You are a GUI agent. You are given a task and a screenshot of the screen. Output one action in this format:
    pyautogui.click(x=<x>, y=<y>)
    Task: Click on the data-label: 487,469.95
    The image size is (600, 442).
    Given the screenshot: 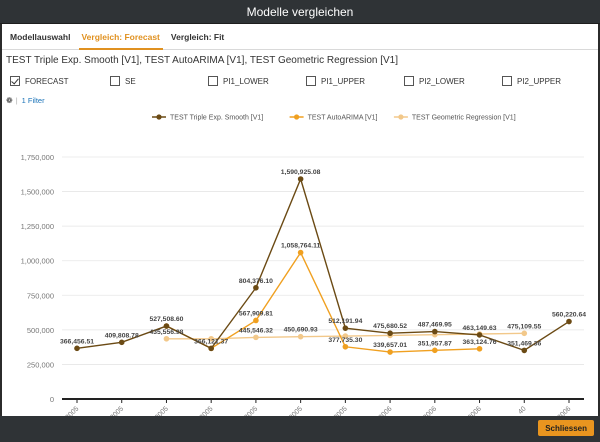 What is the action you would take?
    pyautogui.click(x=435, y=325)
    